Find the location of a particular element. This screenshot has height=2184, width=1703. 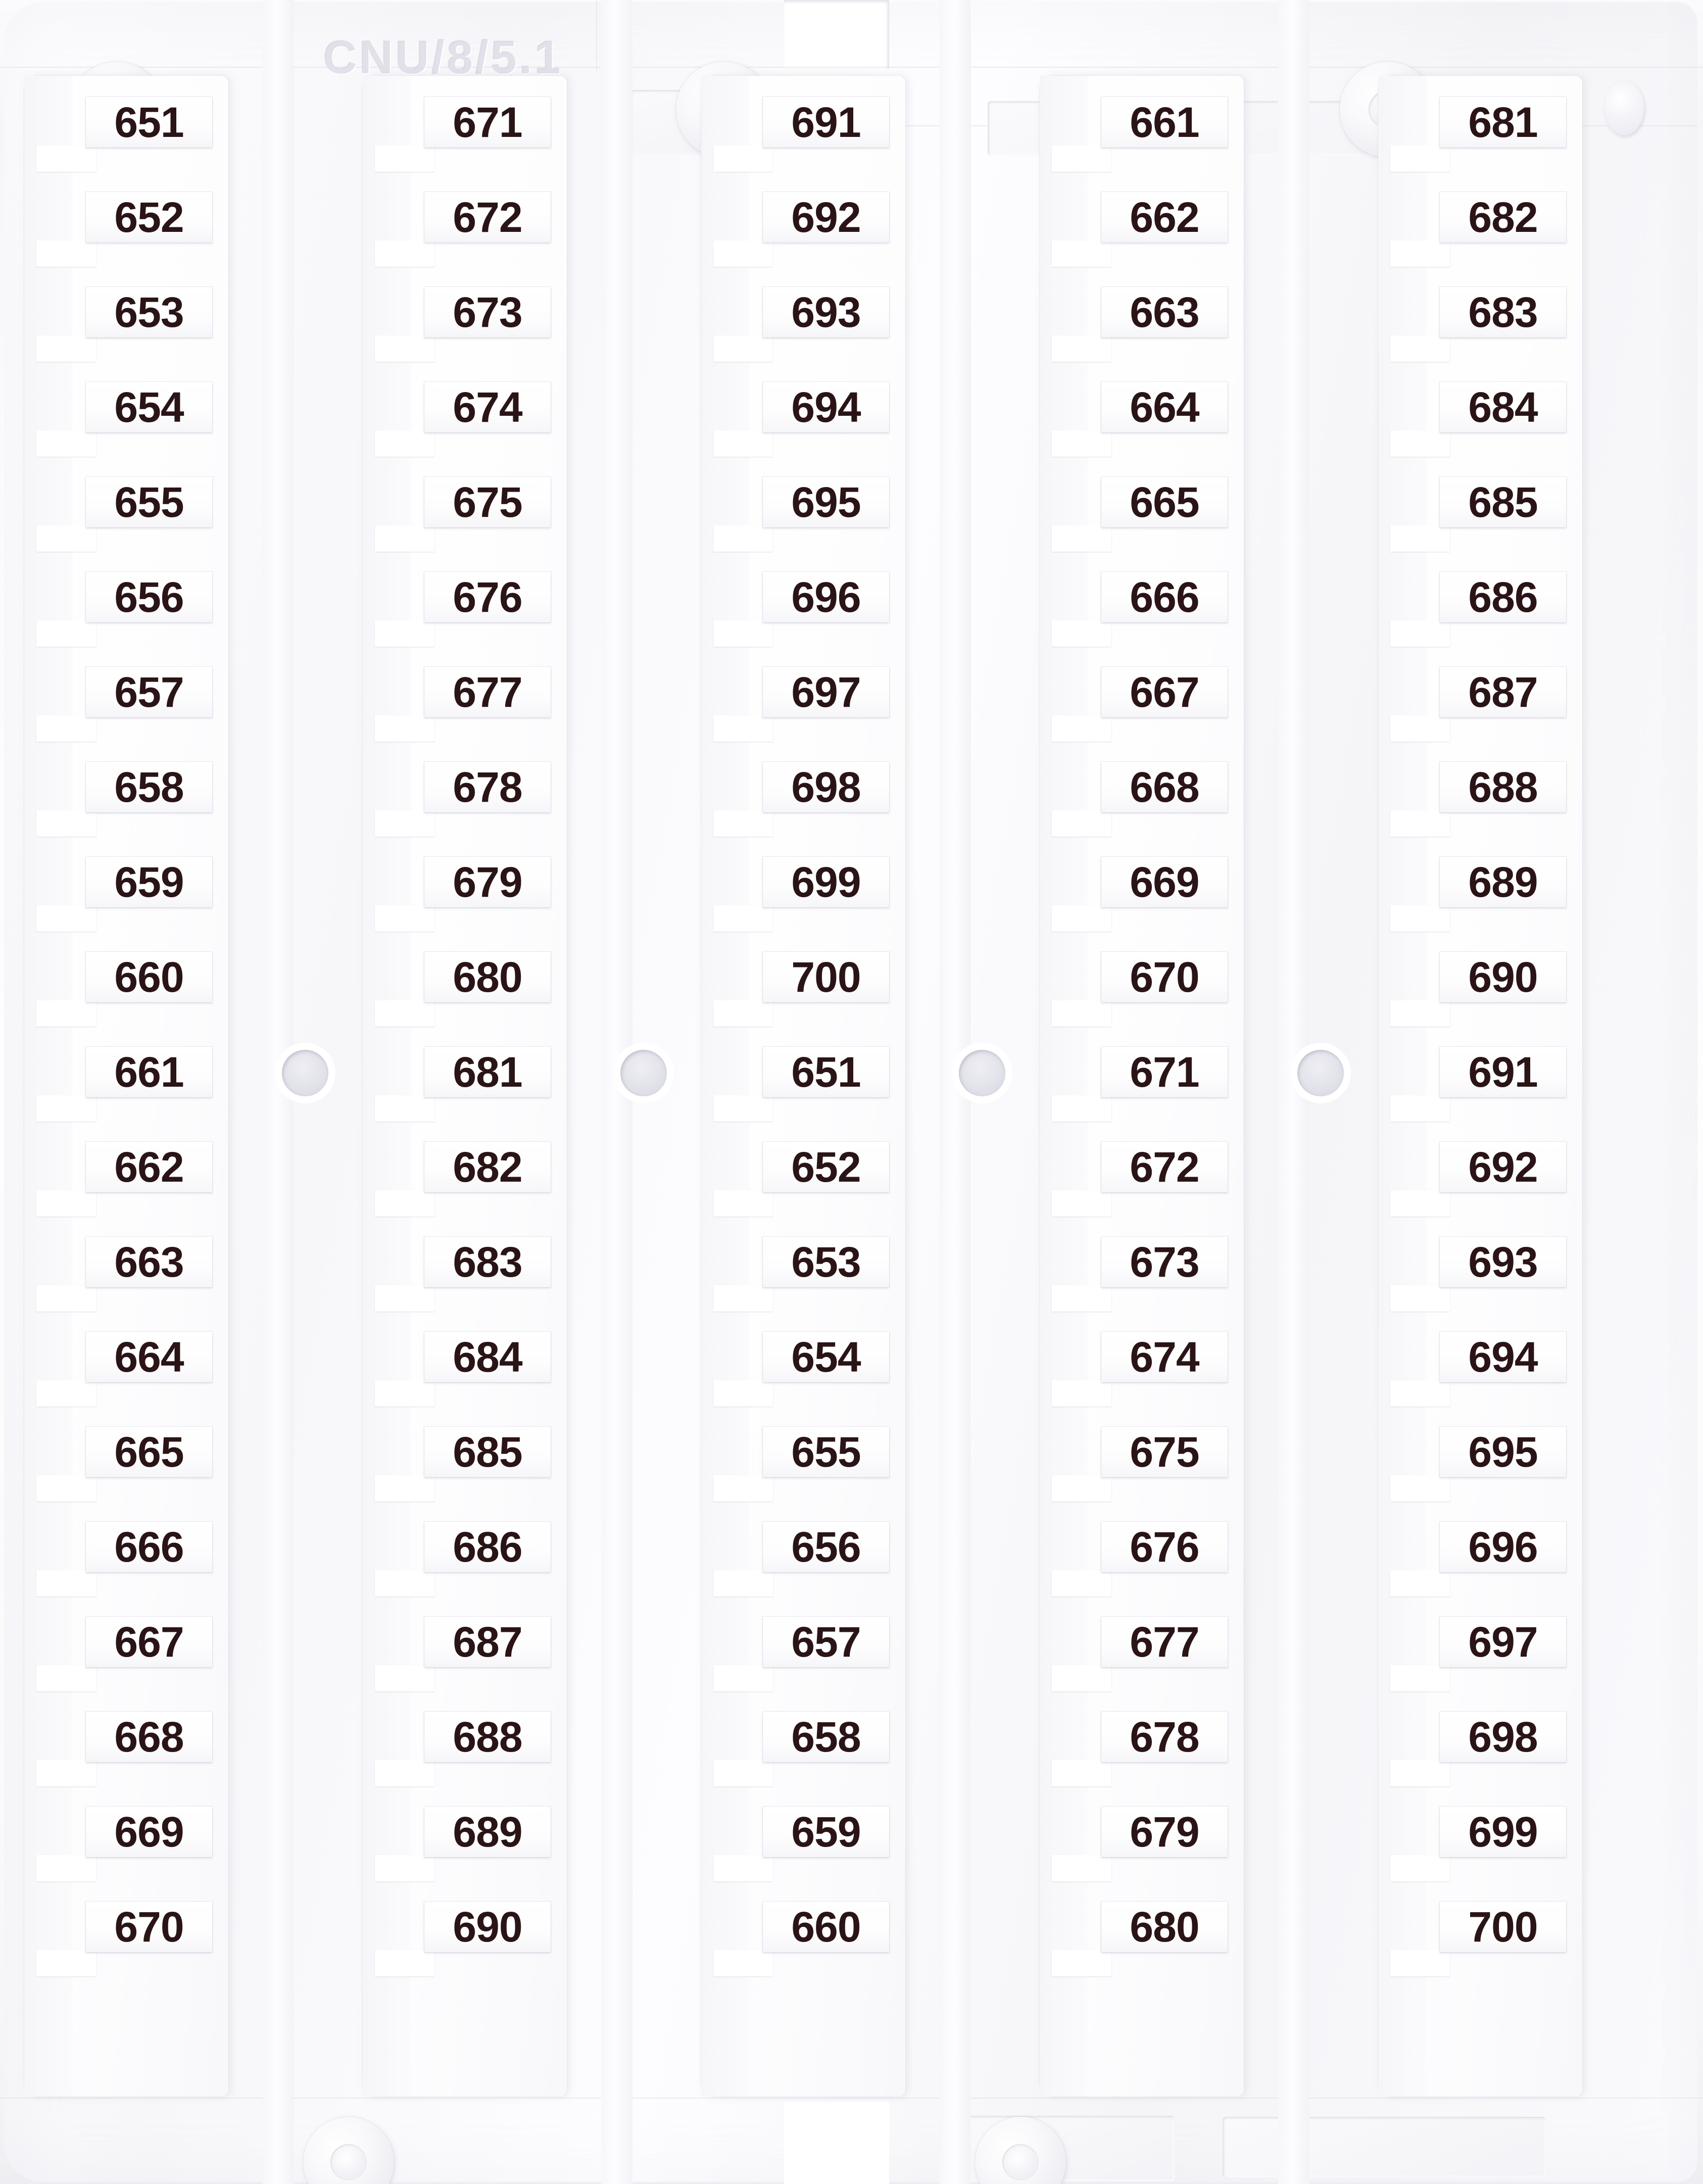

marker-tag: 652 is located at coordinates (826, 1167).